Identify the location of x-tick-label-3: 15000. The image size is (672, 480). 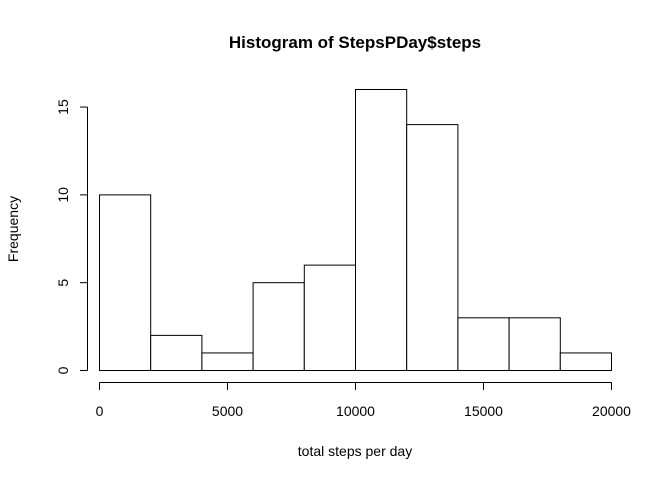
(483, 411).